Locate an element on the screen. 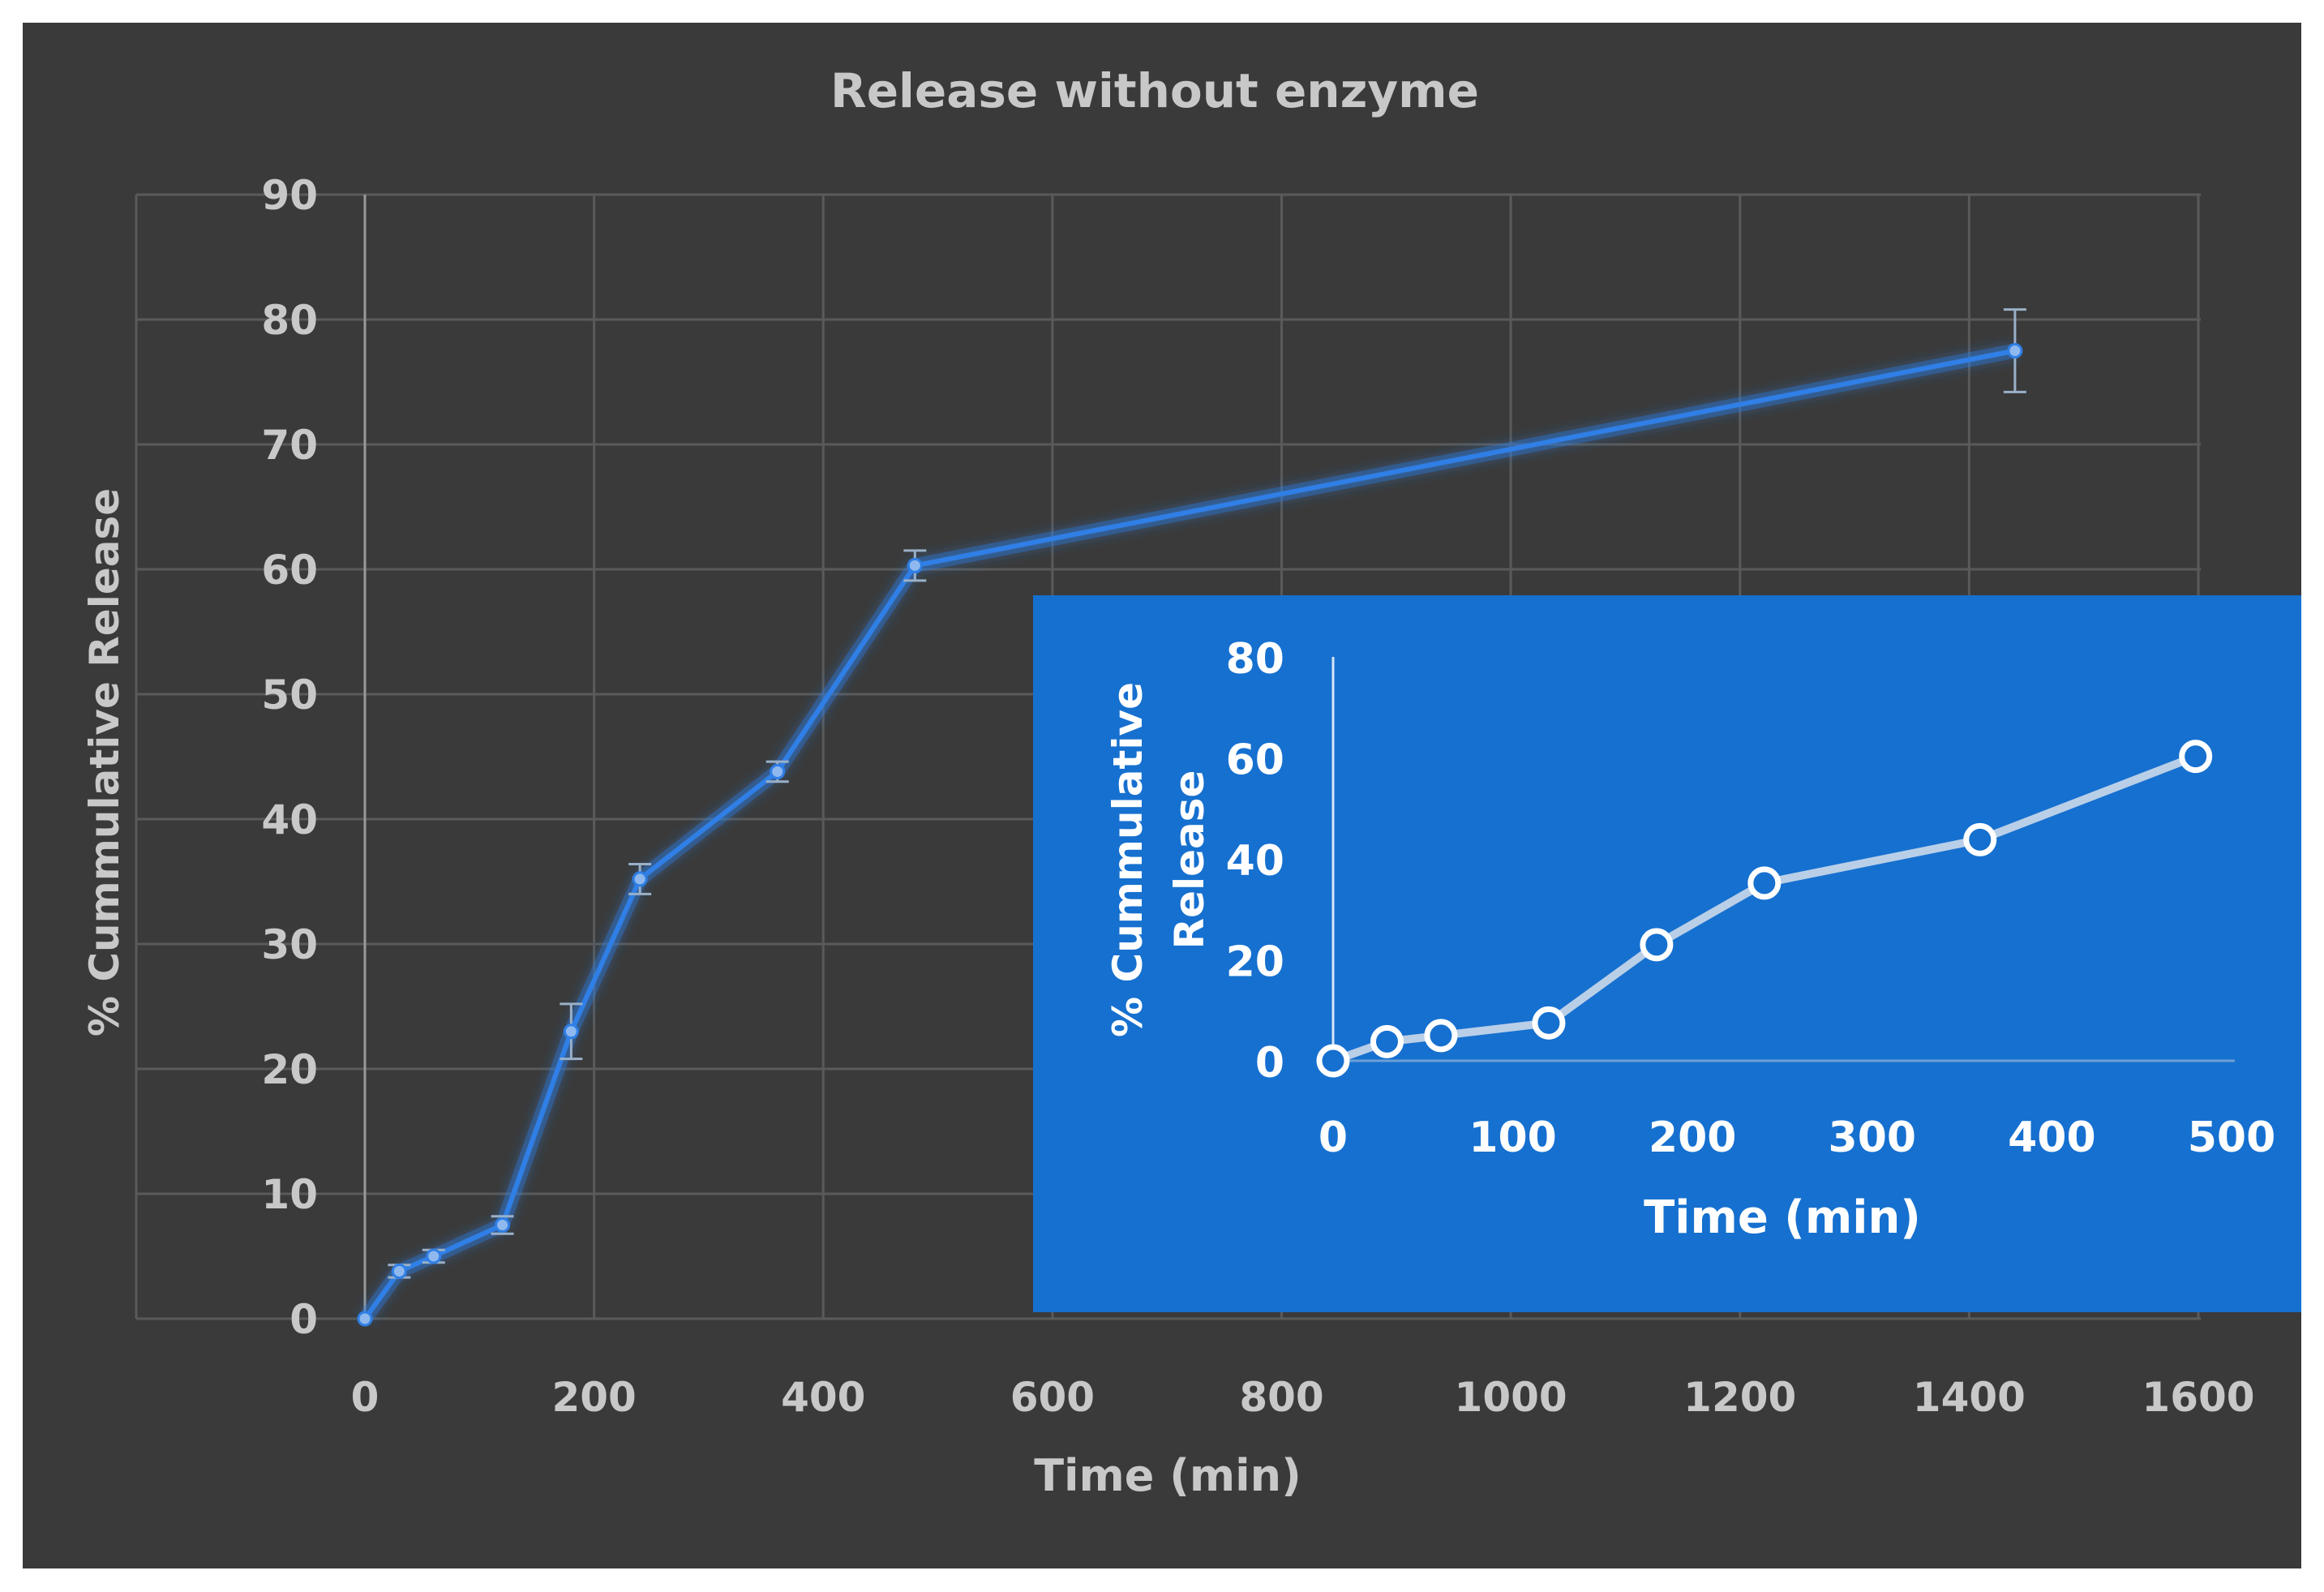 The height and width of the screenshot is (1592, 2324). y-tick-label: 70 is located at coordinates (289, 445).